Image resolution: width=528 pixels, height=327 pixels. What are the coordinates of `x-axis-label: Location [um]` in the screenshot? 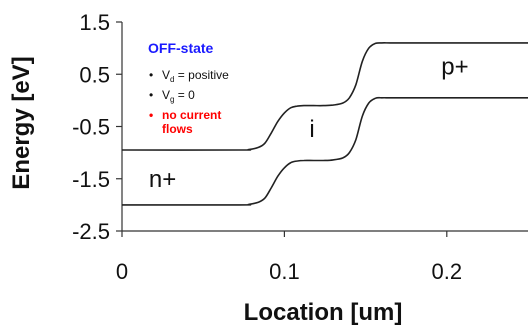 It's located at (323, 312).